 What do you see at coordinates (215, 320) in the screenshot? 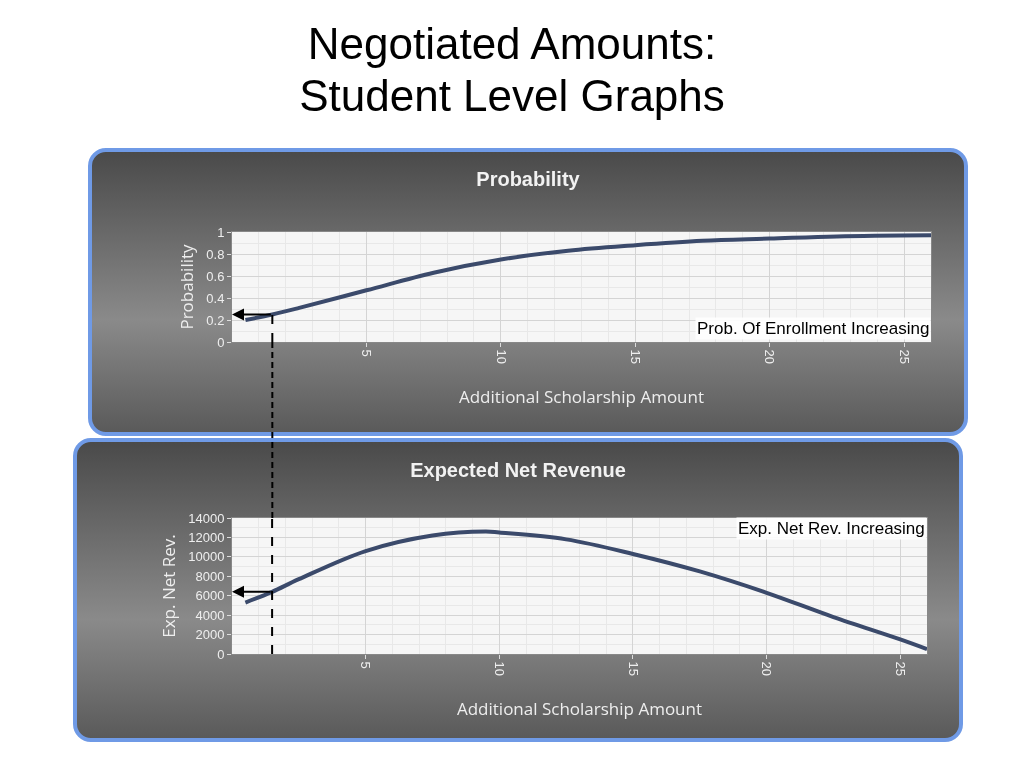
I see `y-tick-label: 0.2` at bounding box center [215, 320].